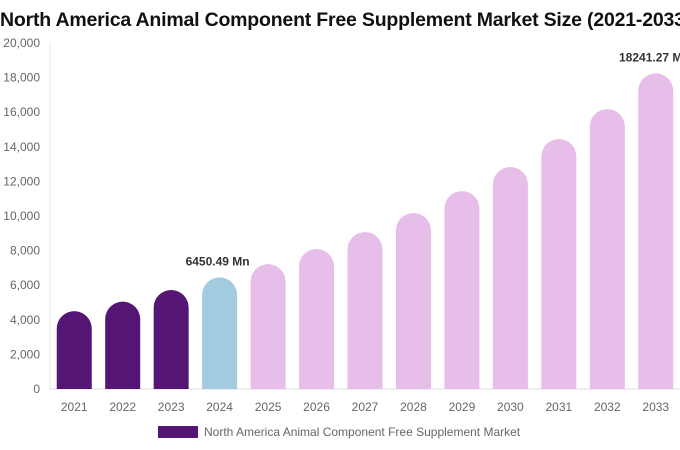  What do you see at coordinates (607, 249) in the screenshot?
I see `bar-2032` at bounding box center [607, 249].